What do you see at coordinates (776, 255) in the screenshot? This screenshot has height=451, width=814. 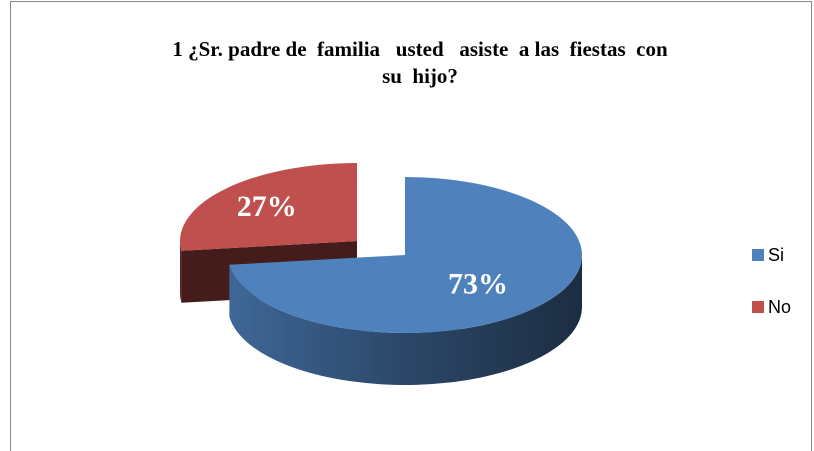 I see `legend-label: Si` at bounding box center [776, 255].